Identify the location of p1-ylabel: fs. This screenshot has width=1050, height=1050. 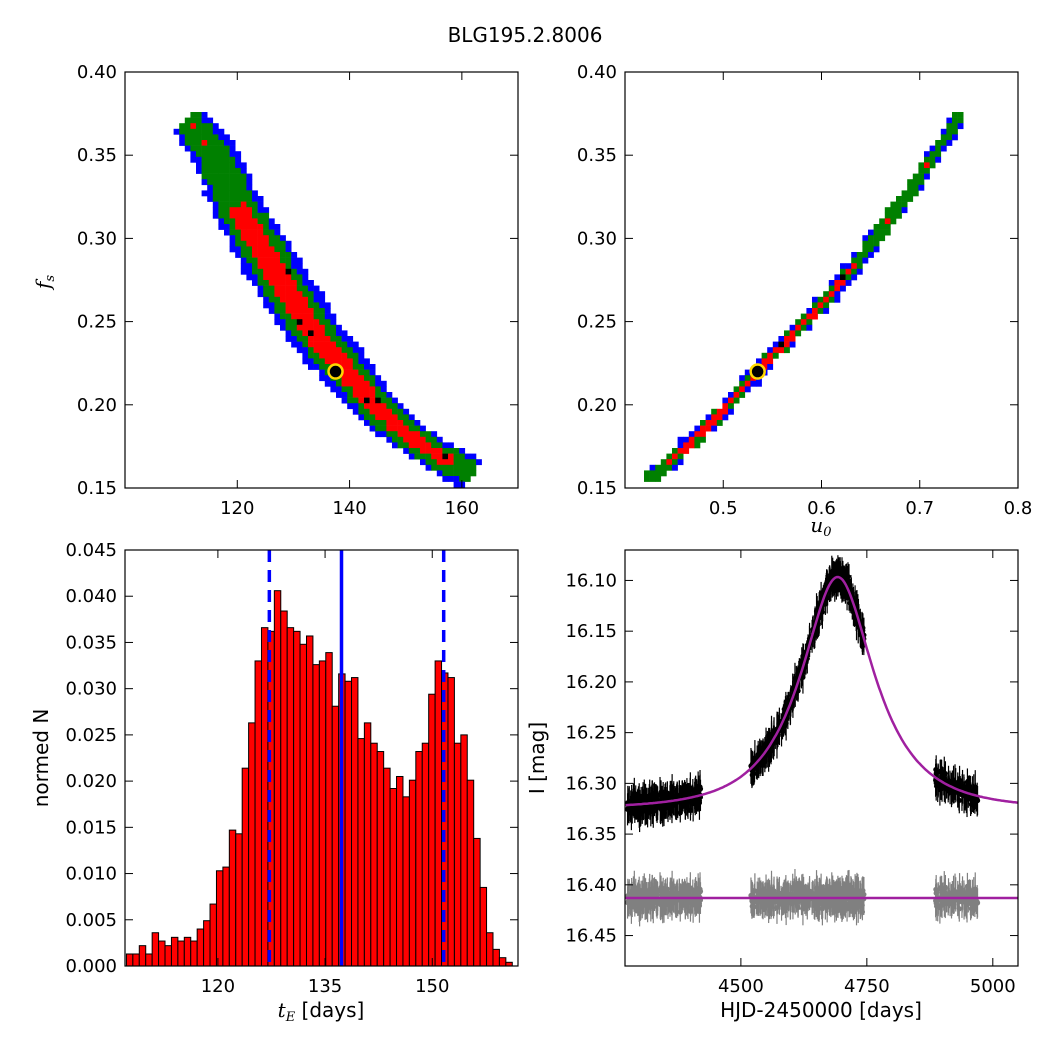
(44, 283).